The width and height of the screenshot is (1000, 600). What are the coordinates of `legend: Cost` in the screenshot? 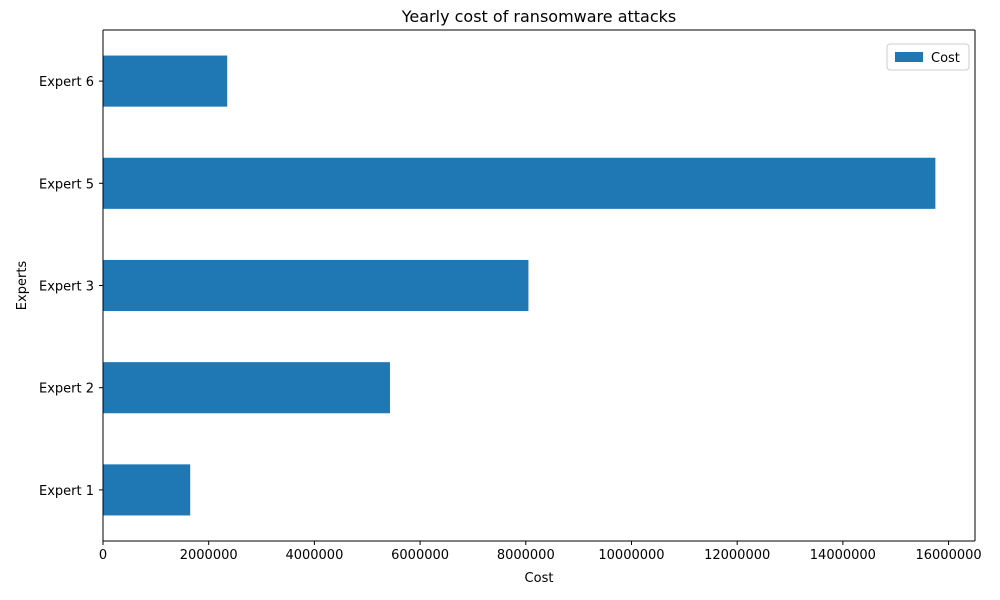 It's located at (928, 57).